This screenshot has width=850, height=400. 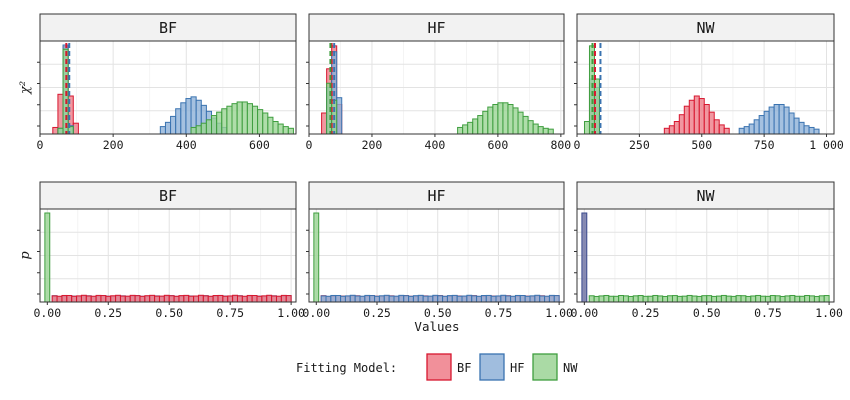 I want to click on legend-title: Fitting Model:, so click(x=346, y=368).